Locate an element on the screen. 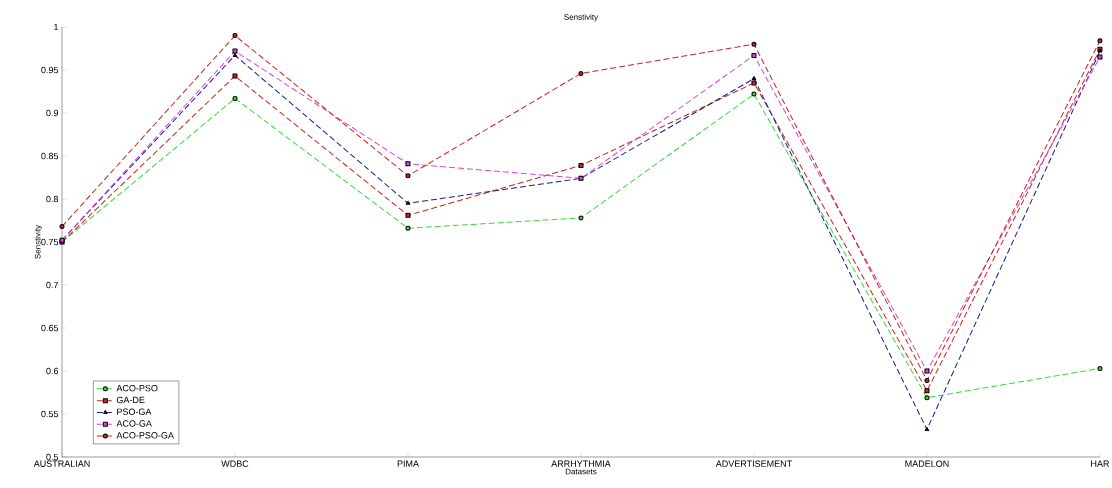 The width and height of the screenshot is (1112, 488). y-axis-title: Senstivity is located at coordinates (38, 241).